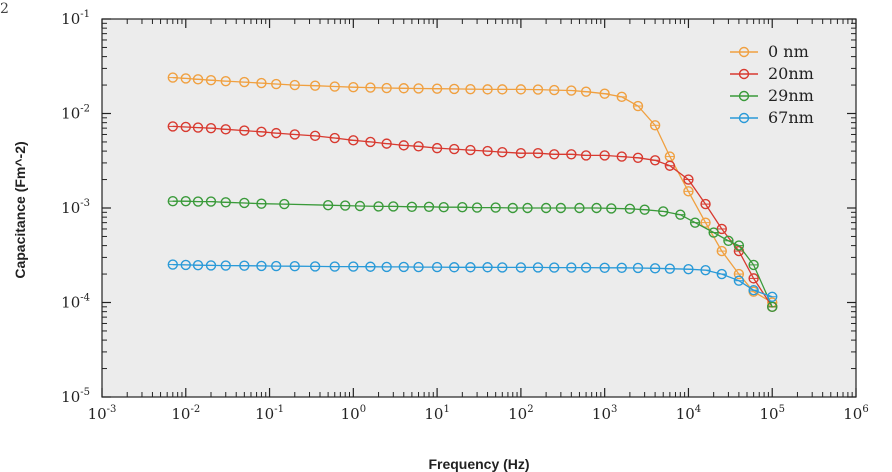  What do you see at coordinates (75, 207) in the screenshot?
I see `y-tick-label: 10⁻³` at bounding box center [75, 207].